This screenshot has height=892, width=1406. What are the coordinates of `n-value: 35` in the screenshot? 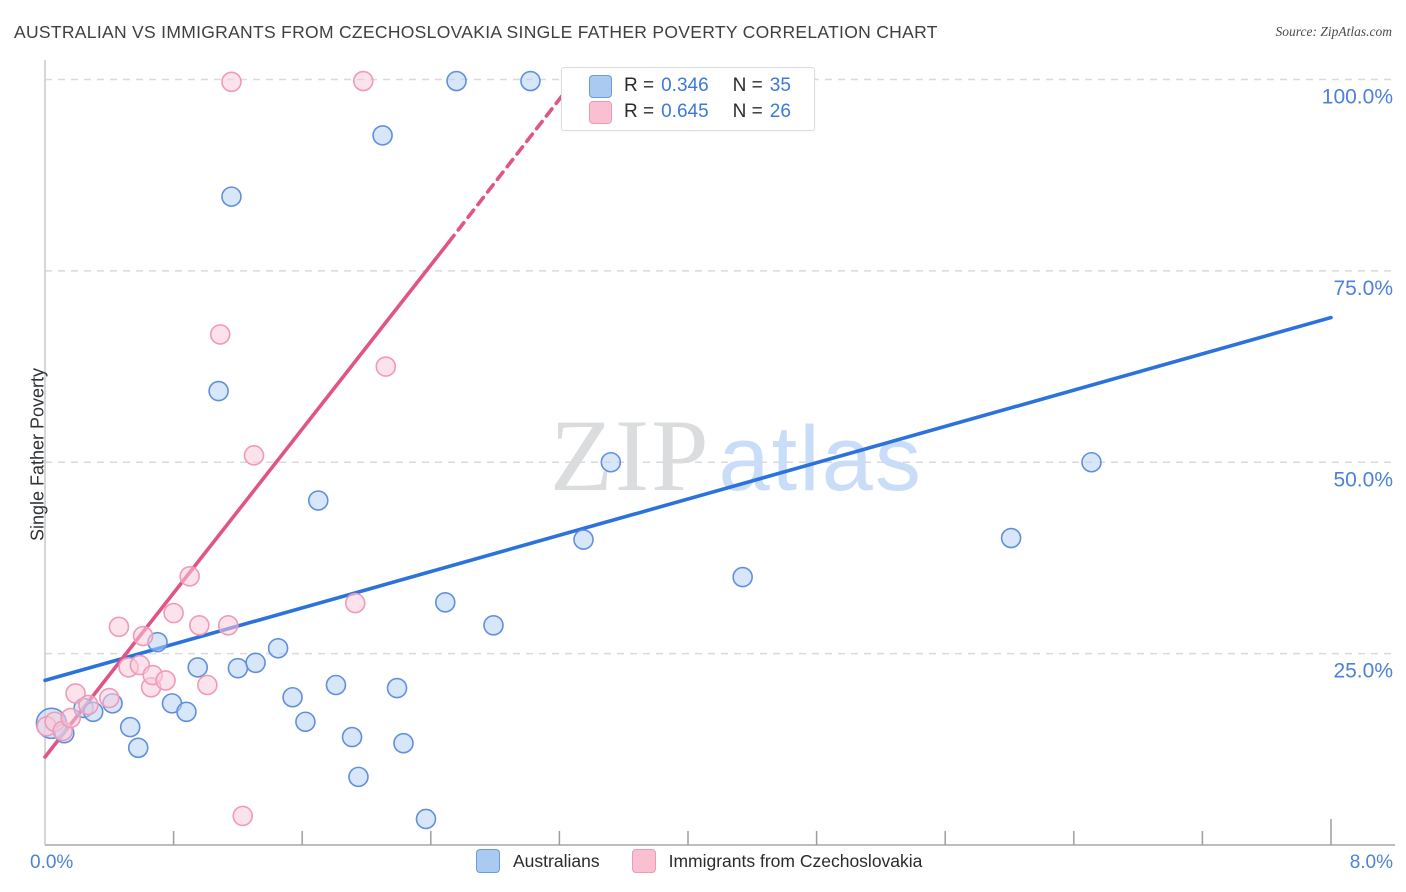 It's located at (780, 85).